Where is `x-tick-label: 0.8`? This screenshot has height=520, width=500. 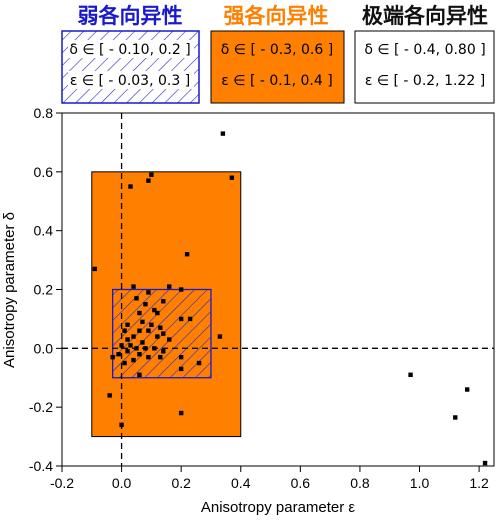
x-tick-label: 0.8 is located at coordinates (360, 483).